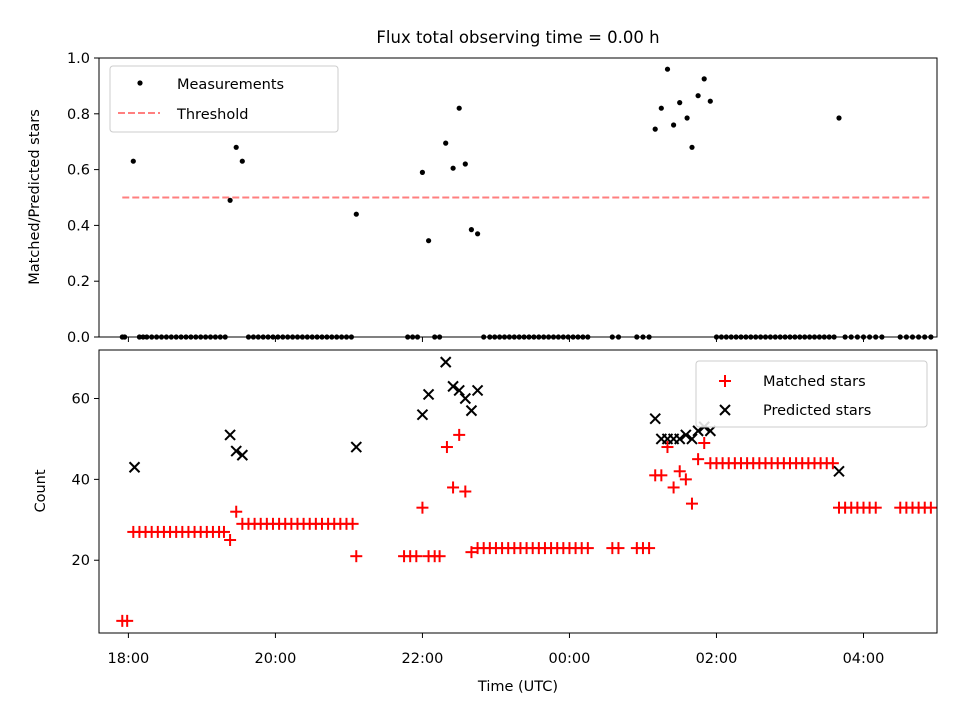 This screenshot has height=720, width=960. I want to click on x-tick-label: 20:00, so click(276, 659).